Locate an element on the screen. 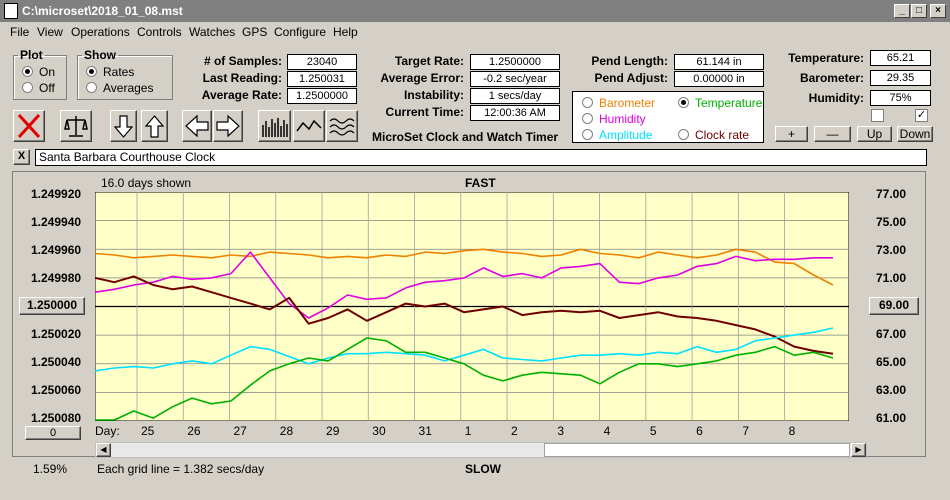  pend-length-value: 61.144 in is located at coordinates (719, 62).